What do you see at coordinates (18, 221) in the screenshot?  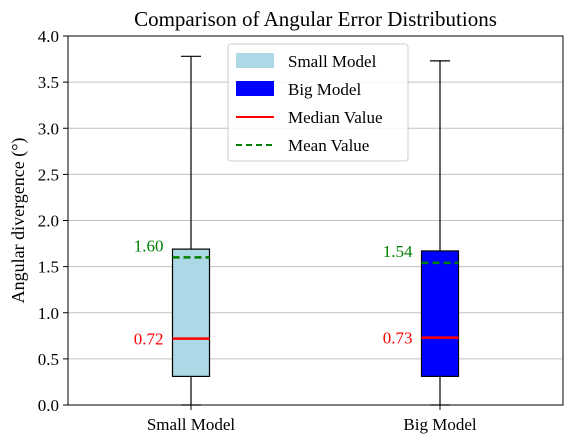 I see `y-axis-label: Angular divergence (°)` at bounding box center [18, 221].